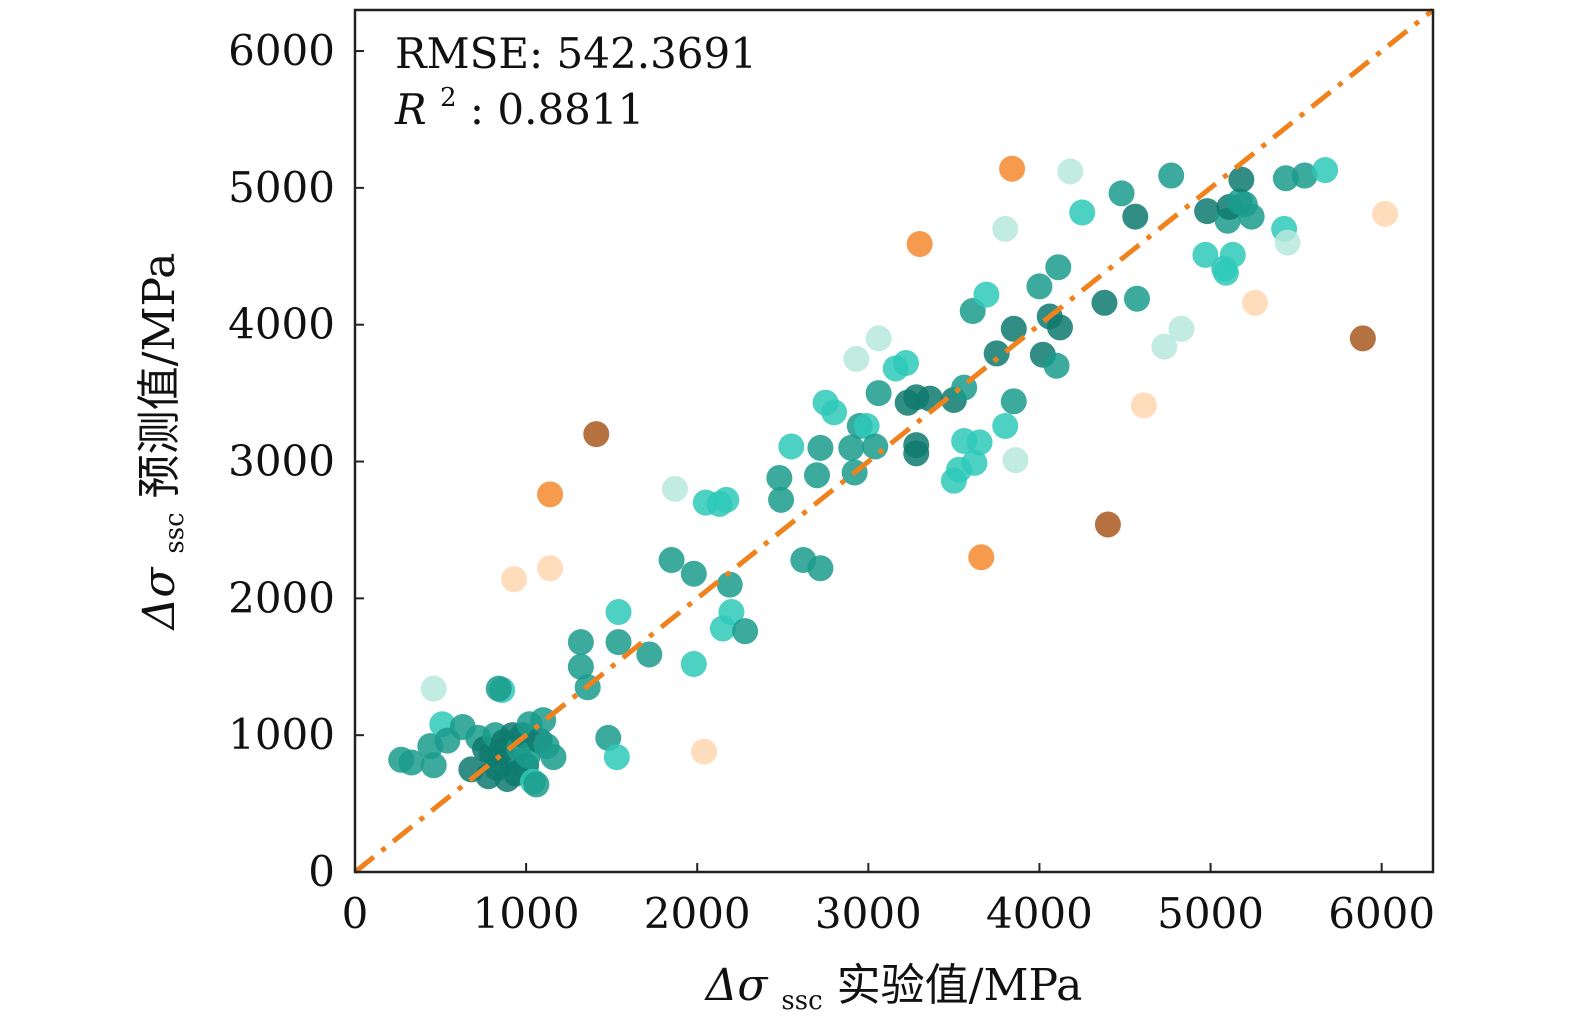 The image size is (1575, 1033). Describe the element at coordinates (697, 913) in the screenshot. I see `x-tick-label-2: 2000` at that location.